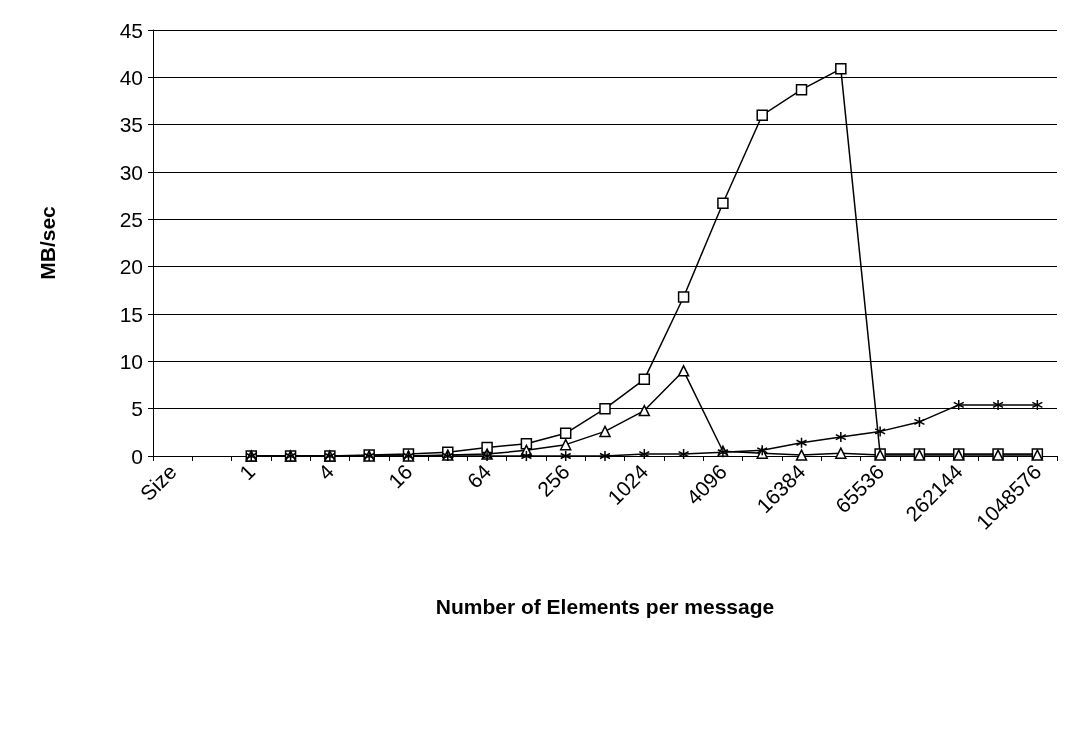 Image resolution: width=1085 pixels, height=747 pixels. Describe the element at coordinates (131, 30) in the screenshot. I see `y-tick-label: 45` at that location.